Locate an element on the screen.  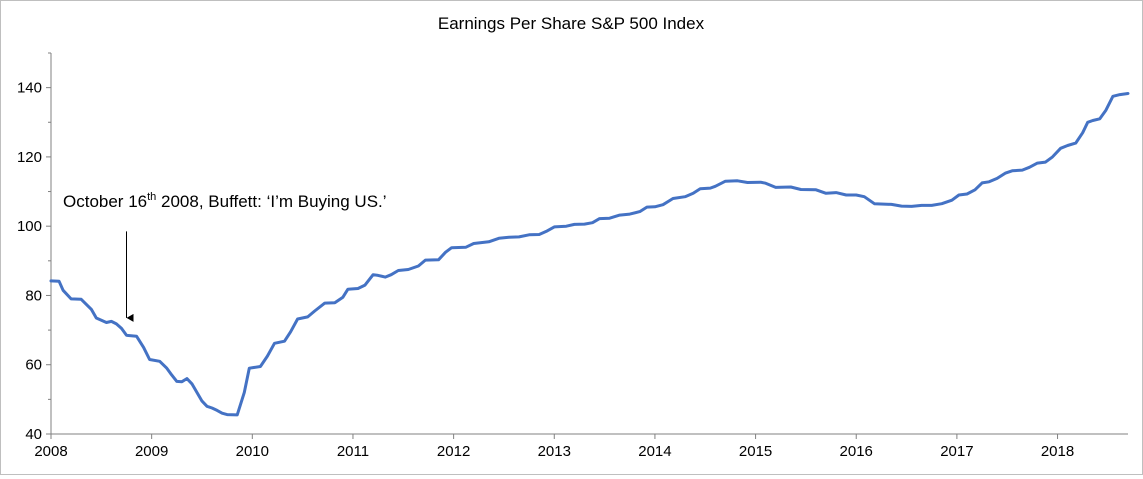
x-tick-label: 2013 is located at coordinates (554, 451).